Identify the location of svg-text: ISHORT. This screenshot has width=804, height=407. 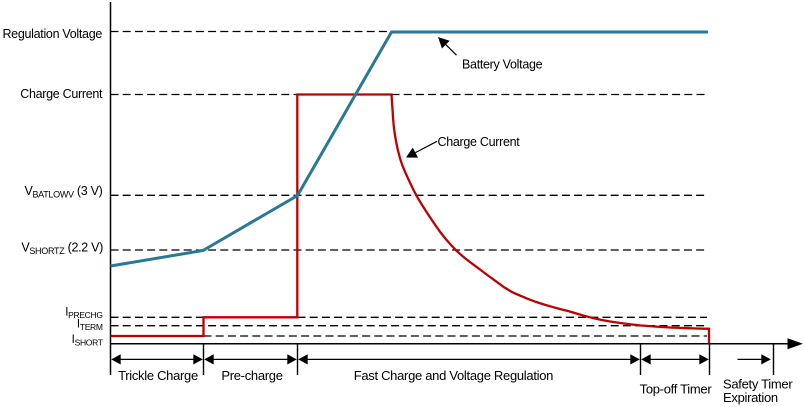
(87, 341).